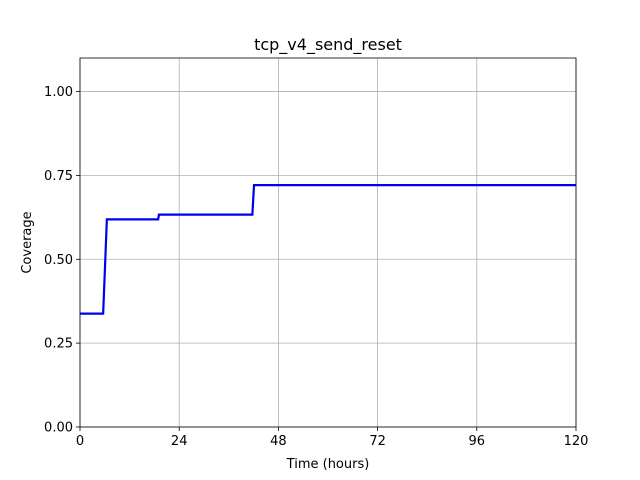 Image resolution: width=640 pixels, height=480 pixels. Describe the element at coordinates (328, 45) in the screenshot. I see `chart-title: tcp_v4_send_reset` at that location.